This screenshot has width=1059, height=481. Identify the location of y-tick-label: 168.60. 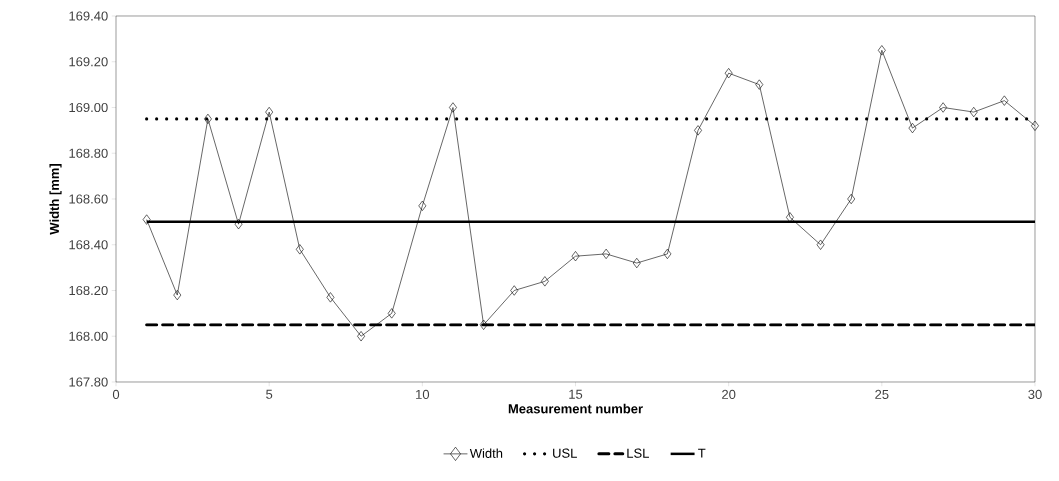
(88, 199).